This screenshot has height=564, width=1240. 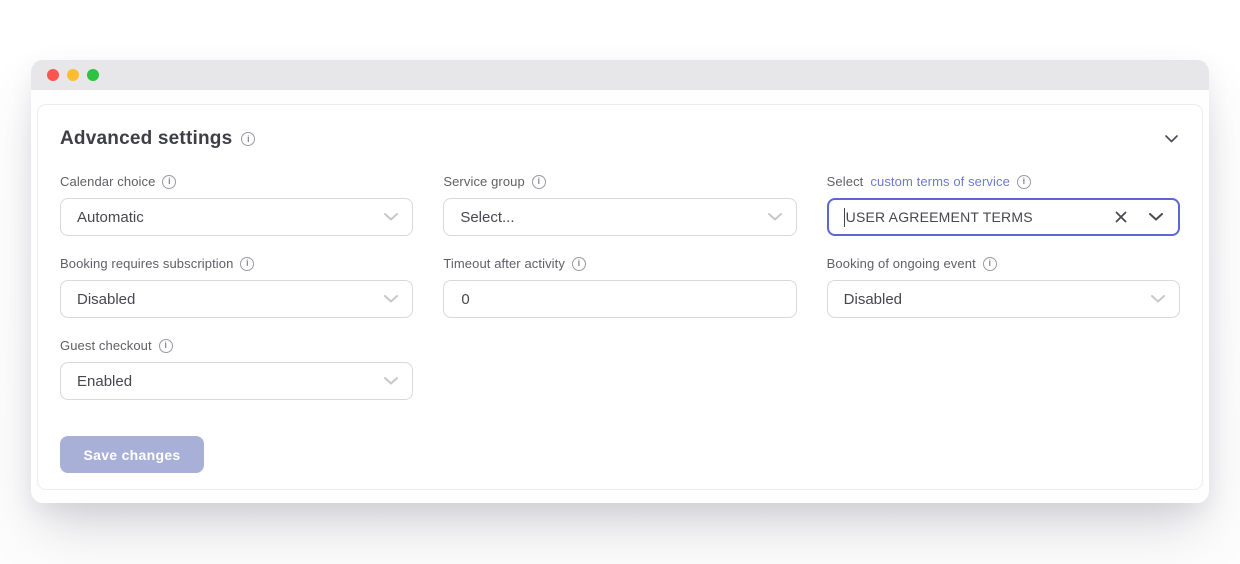 What do you see at coordinates (108, 181) in the screenshot?
I see `calendar-choice-label: Calendar choice` at bounding box center [108, 181].